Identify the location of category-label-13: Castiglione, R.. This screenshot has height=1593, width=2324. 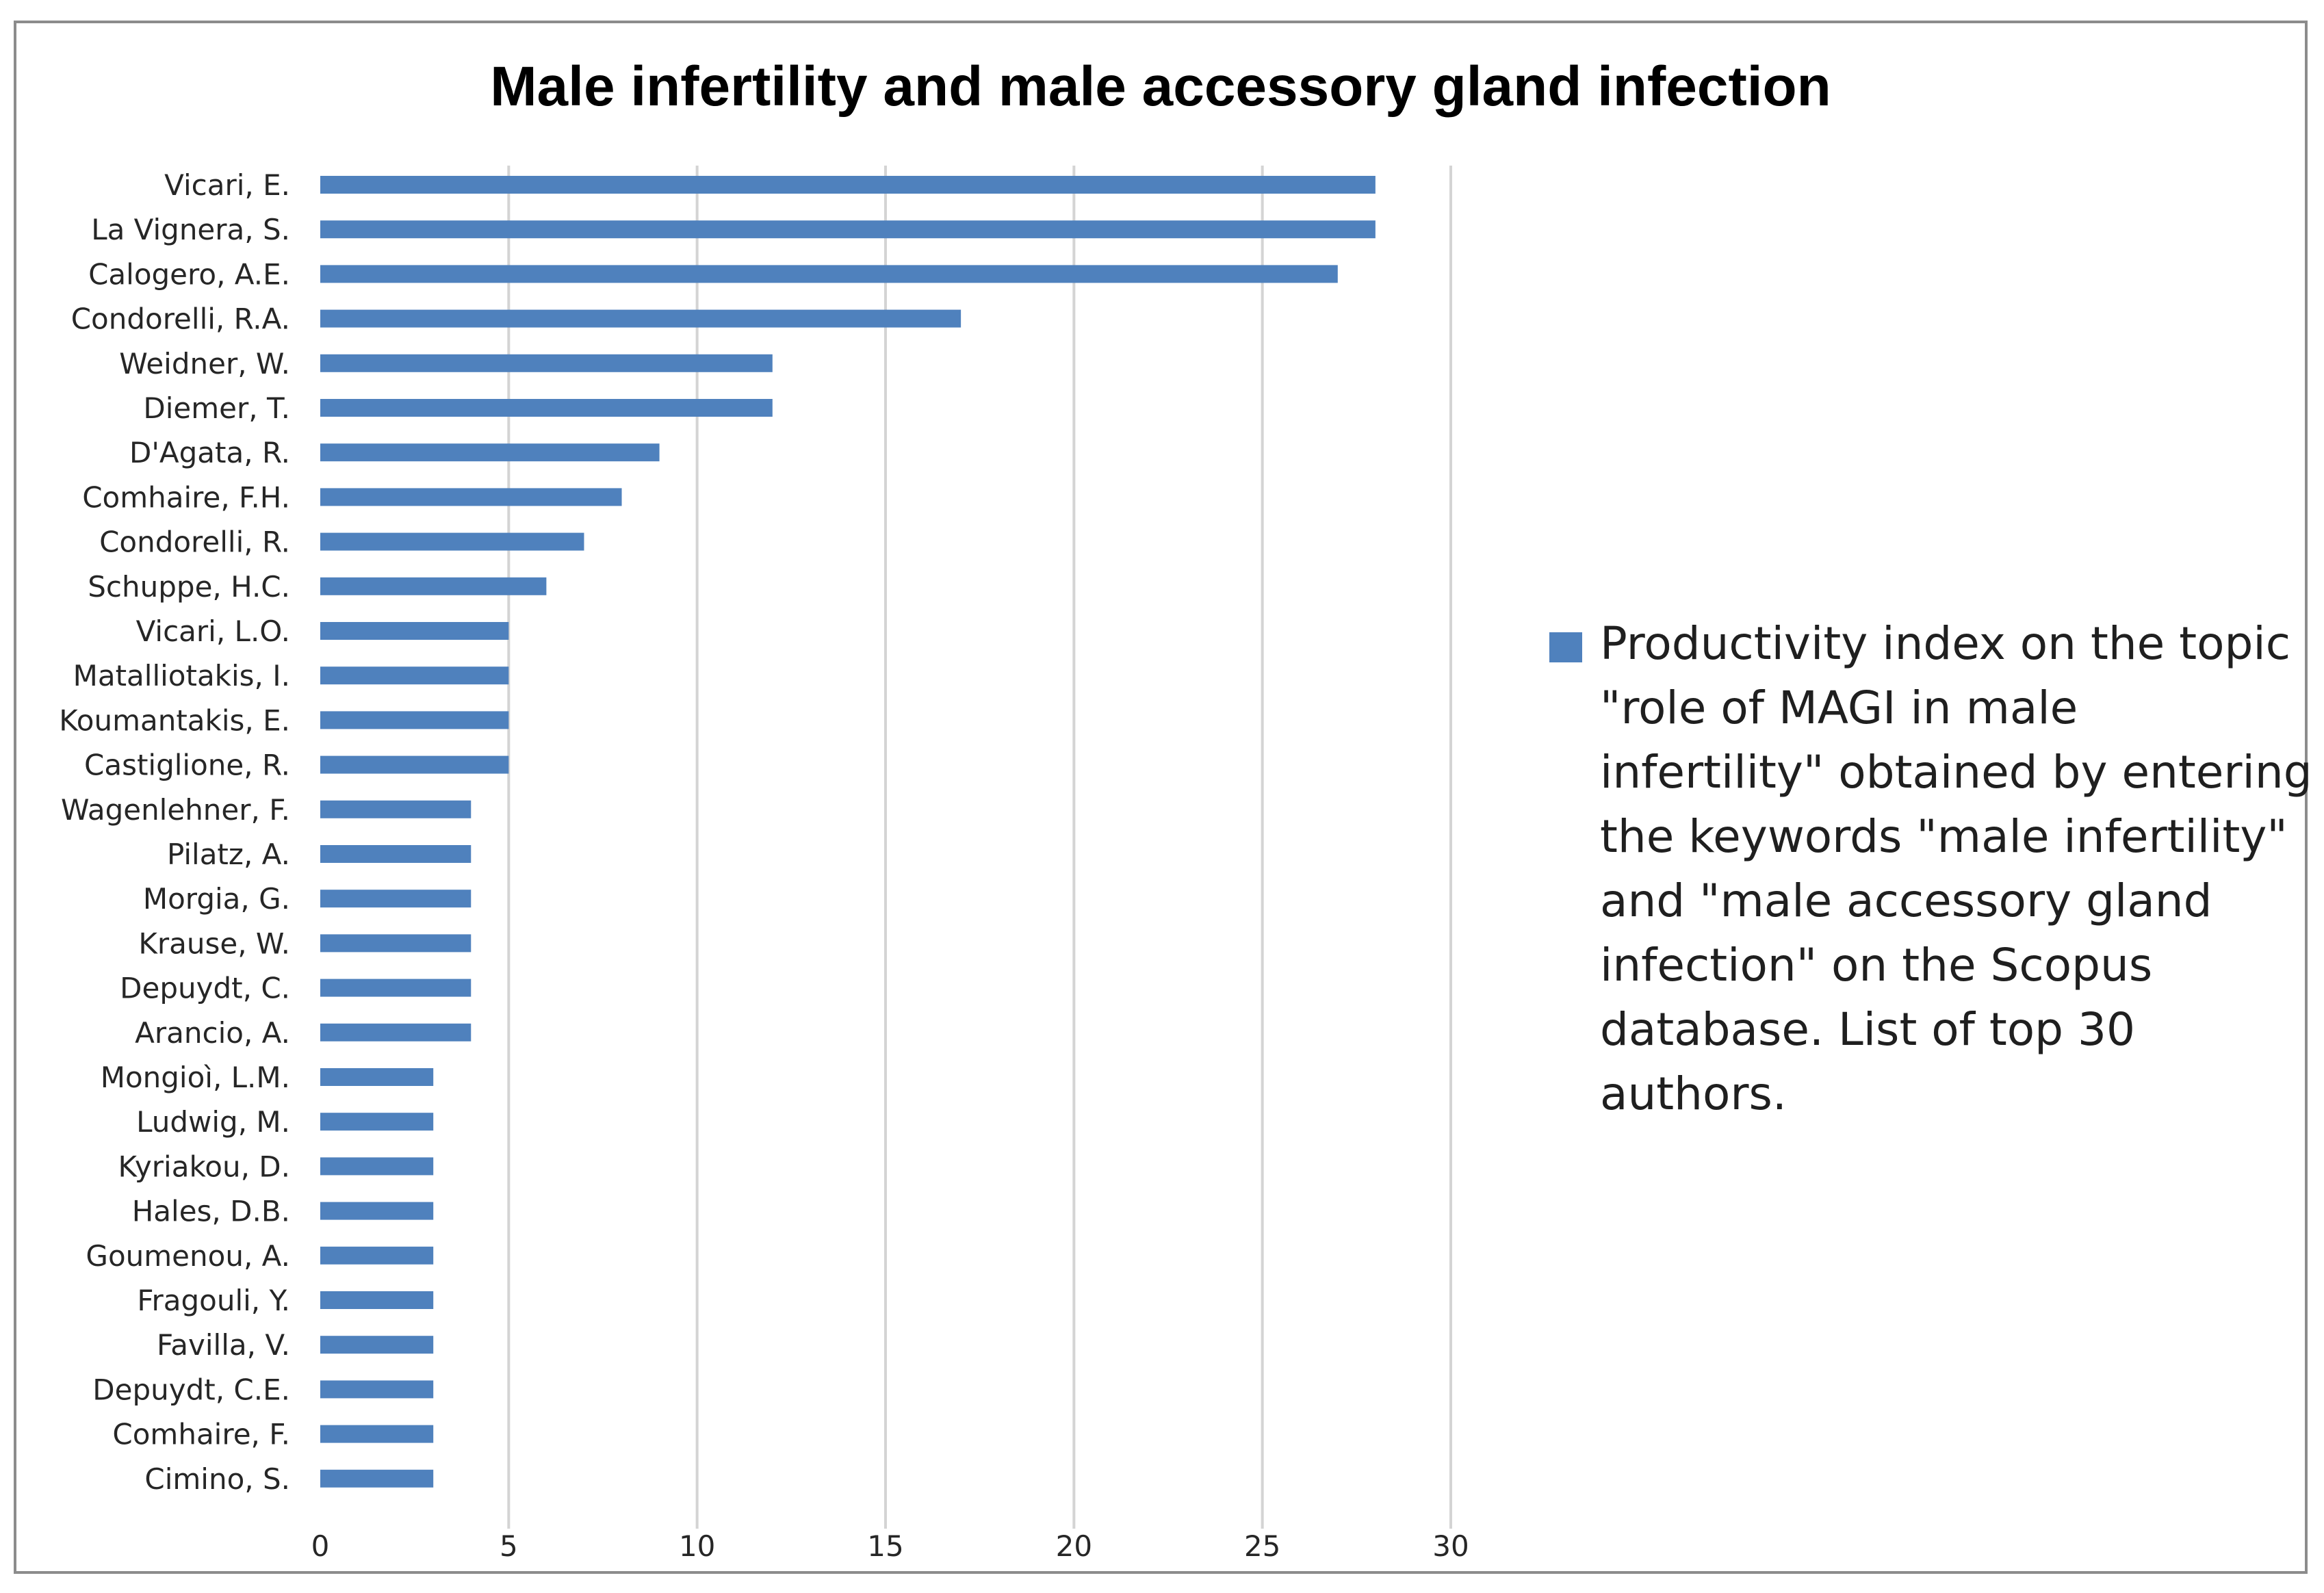
(187, 765).